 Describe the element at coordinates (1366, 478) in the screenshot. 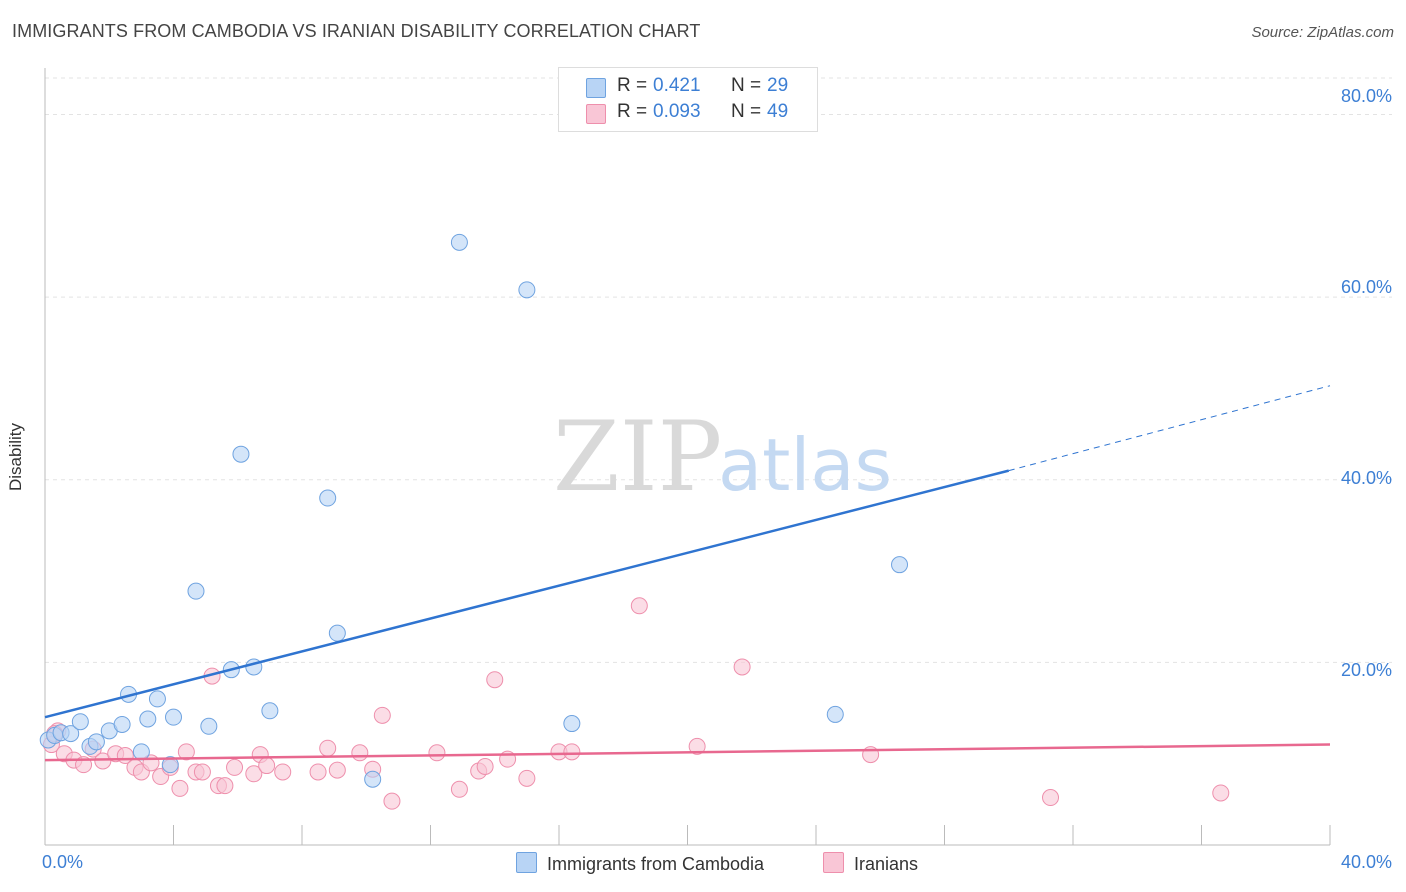

I see `y-tick-label-40: 40.0%` at that location.